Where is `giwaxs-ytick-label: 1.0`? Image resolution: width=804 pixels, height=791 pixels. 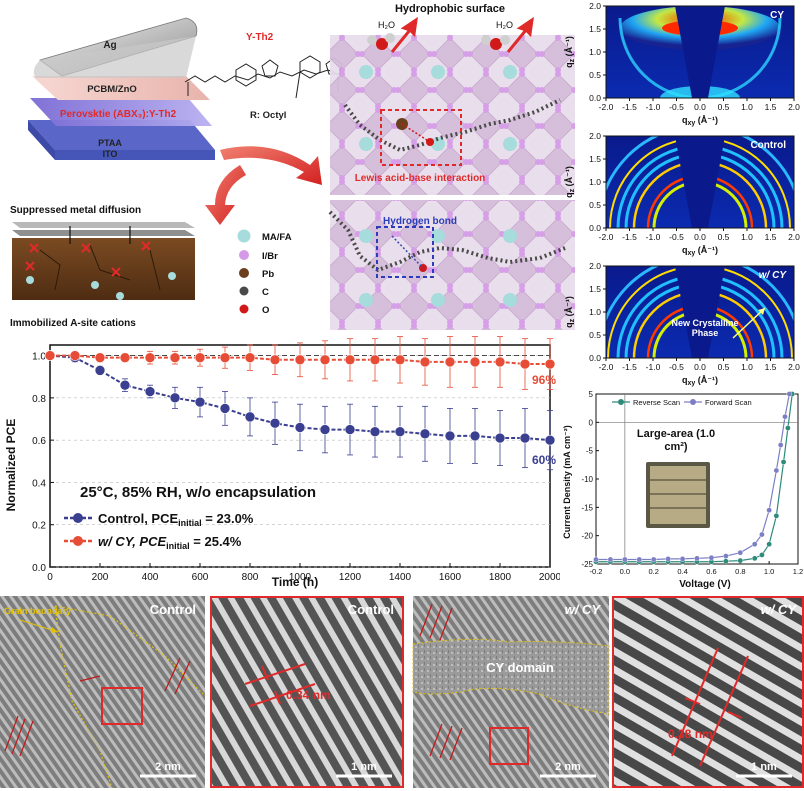
giwaxs-ytick-label: 1.0 is located at coordinates (595, 312).